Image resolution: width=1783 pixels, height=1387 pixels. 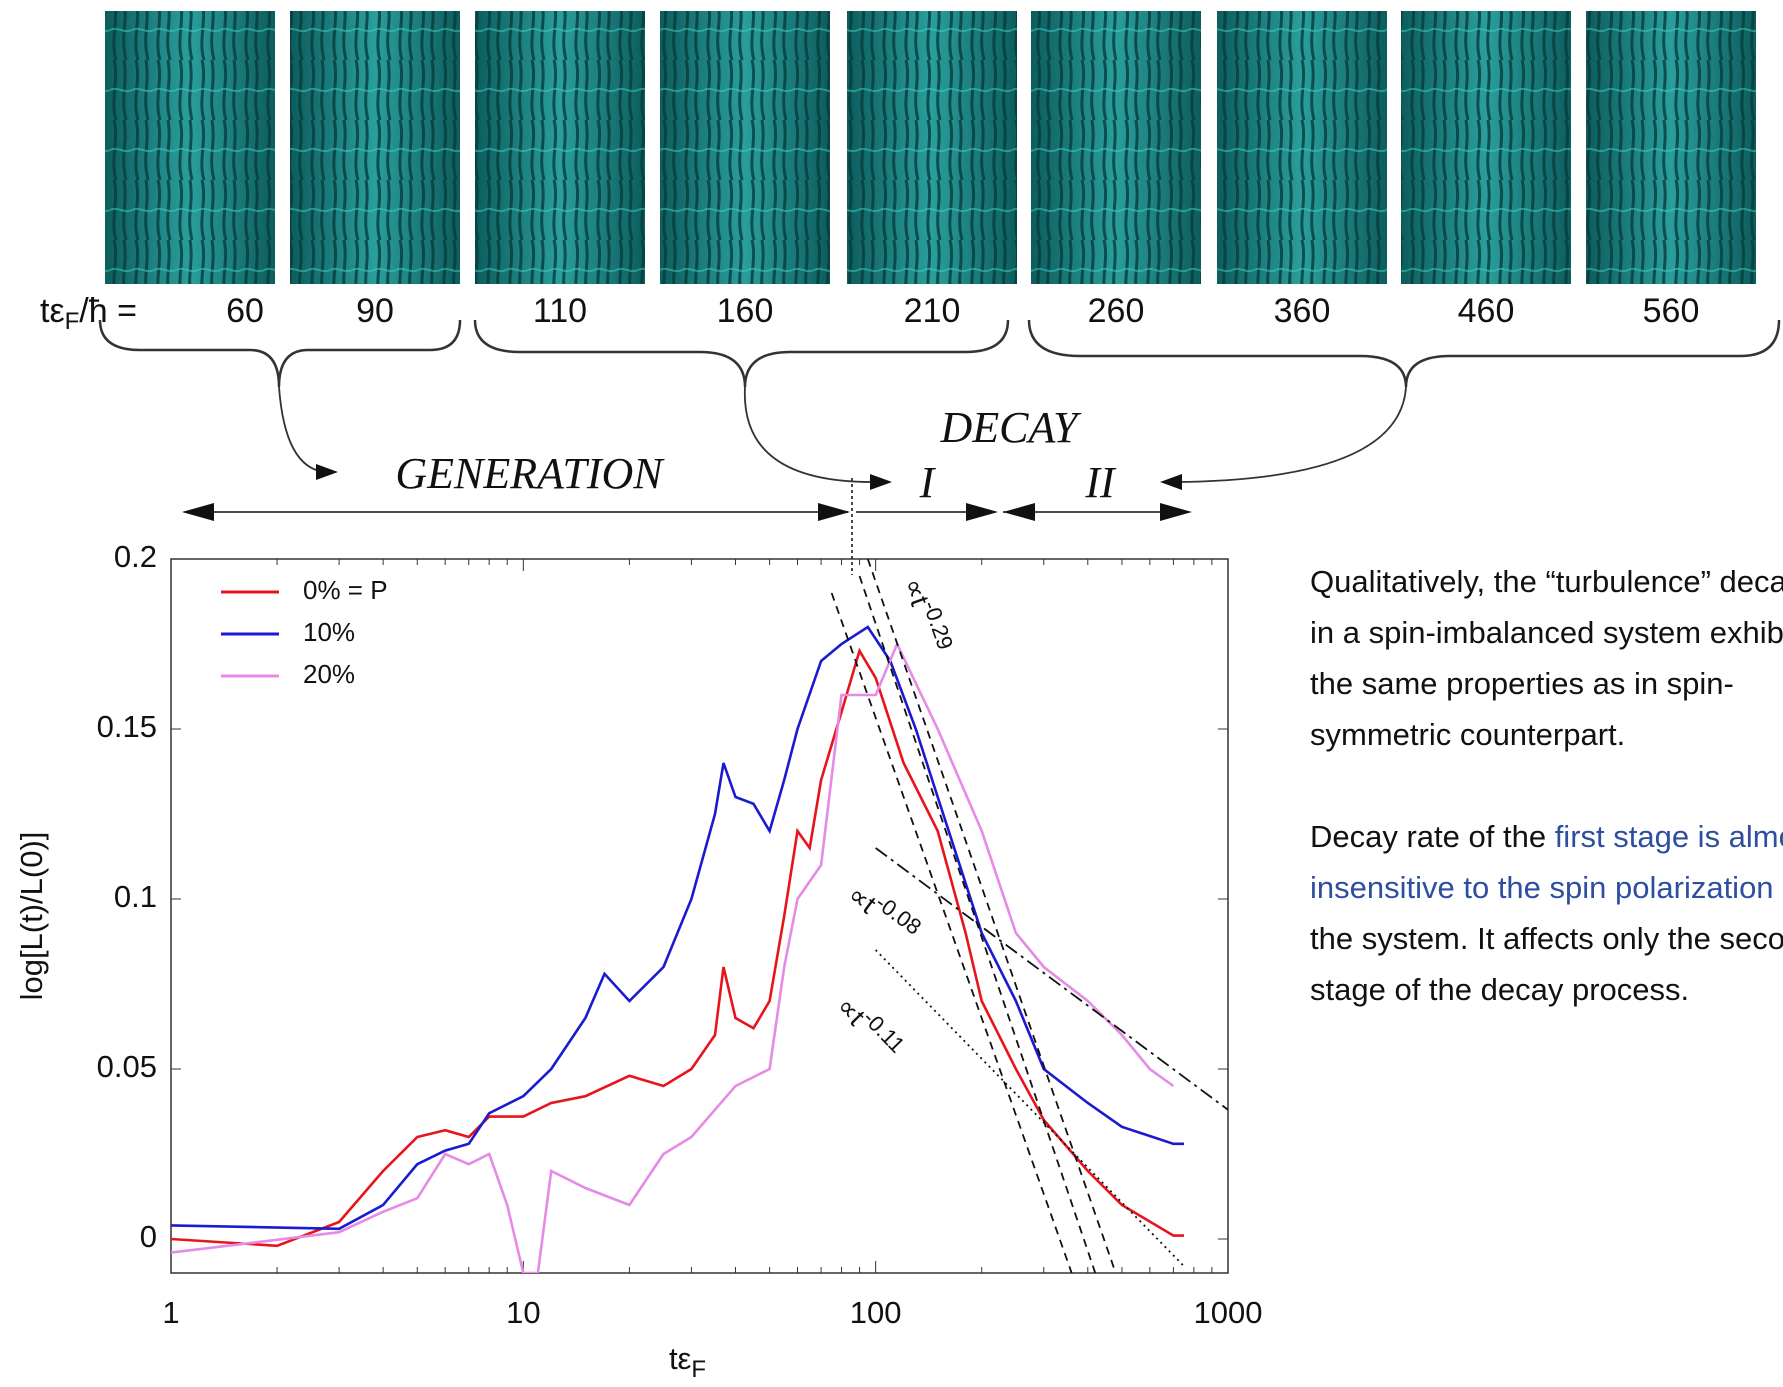 What do you see at coordinates (1011, 427) in the screenshot?
I see `stage-label: DECAY` at bounding box center [1011, 427].